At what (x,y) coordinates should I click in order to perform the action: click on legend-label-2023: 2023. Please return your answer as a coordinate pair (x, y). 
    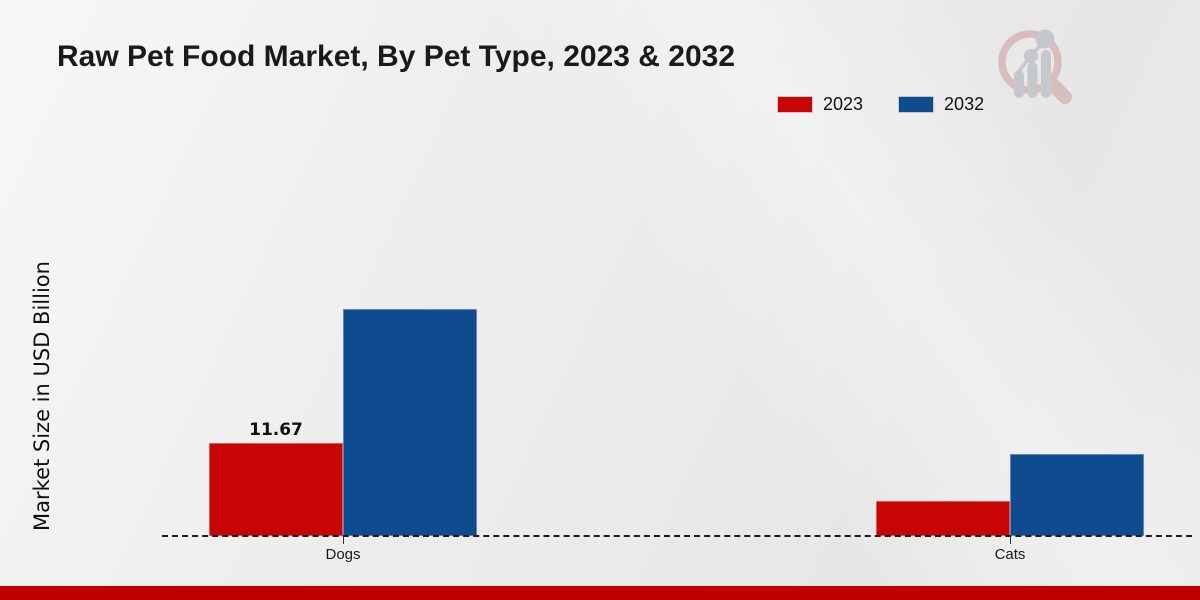
    Looking at the image, I should click on (843, 104).